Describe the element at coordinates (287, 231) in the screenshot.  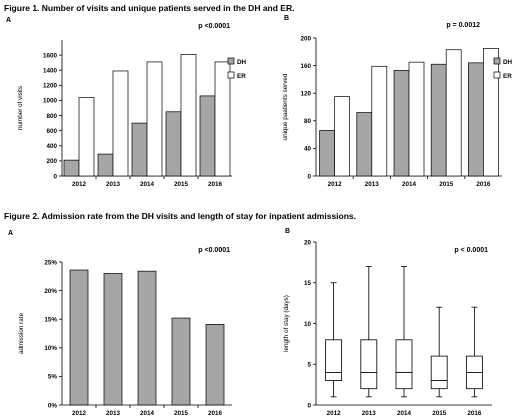
I see `fig2b-panel-letter: B` at that location.